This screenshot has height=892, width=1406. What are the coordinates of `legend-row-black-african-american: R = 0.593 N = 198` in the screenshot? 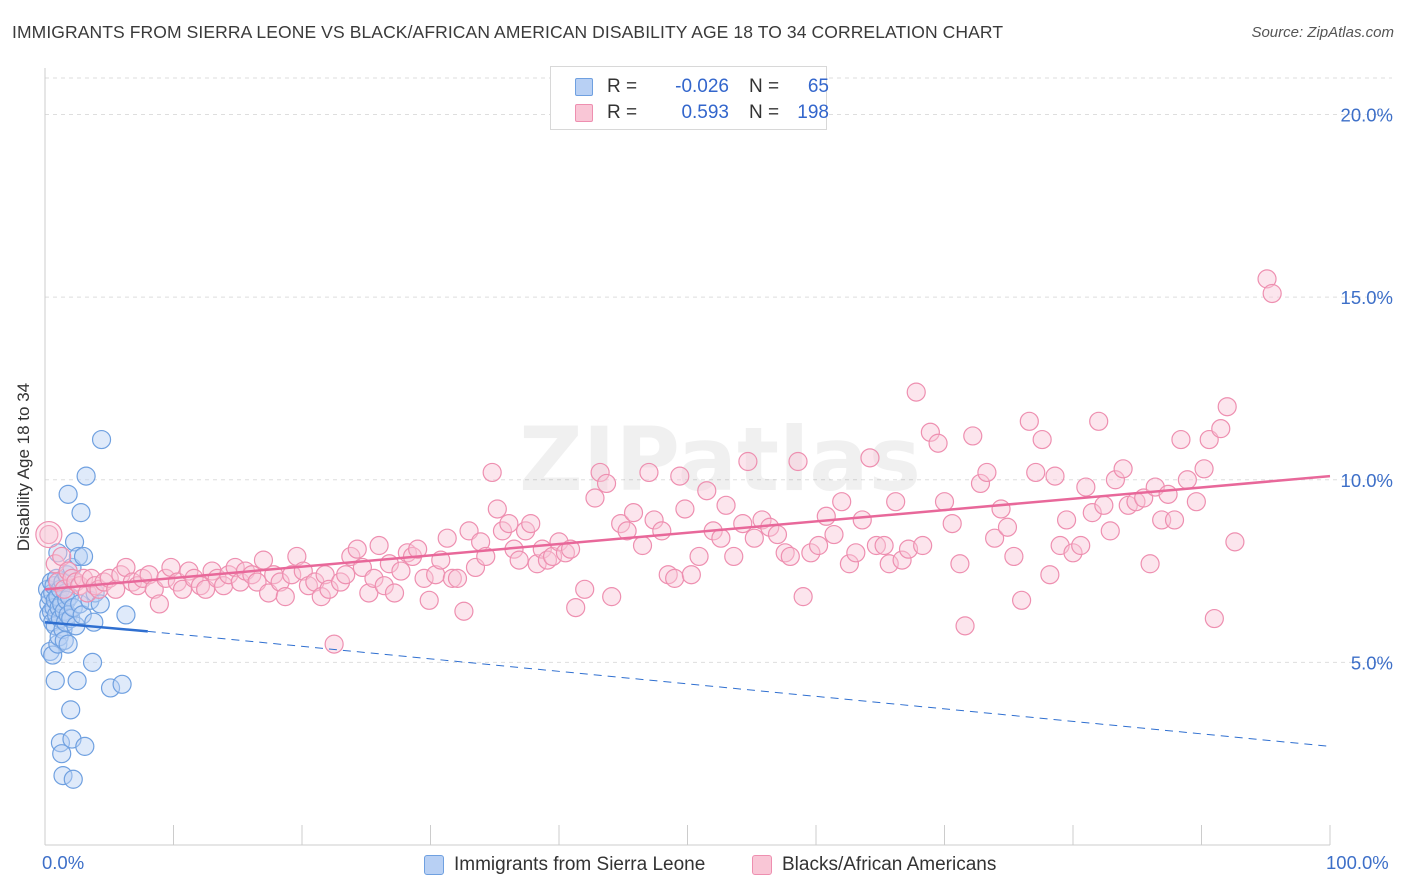 It's located at (702, 113).